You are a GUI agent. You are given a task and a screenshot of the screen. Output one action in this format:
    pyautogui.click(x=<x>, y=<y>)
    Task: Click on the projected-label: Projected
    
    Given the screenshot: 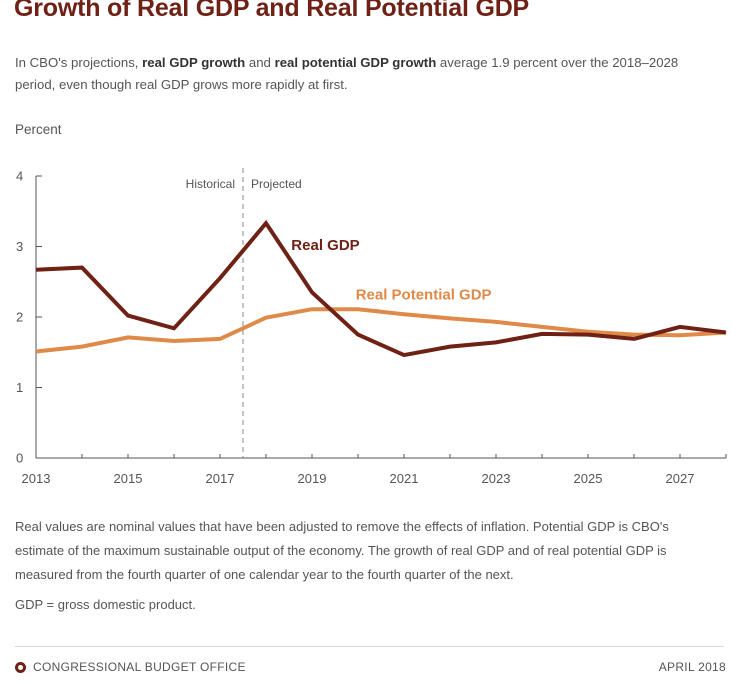 What is the action you would take?
    pyautogui.click(x=276, y=184)
    